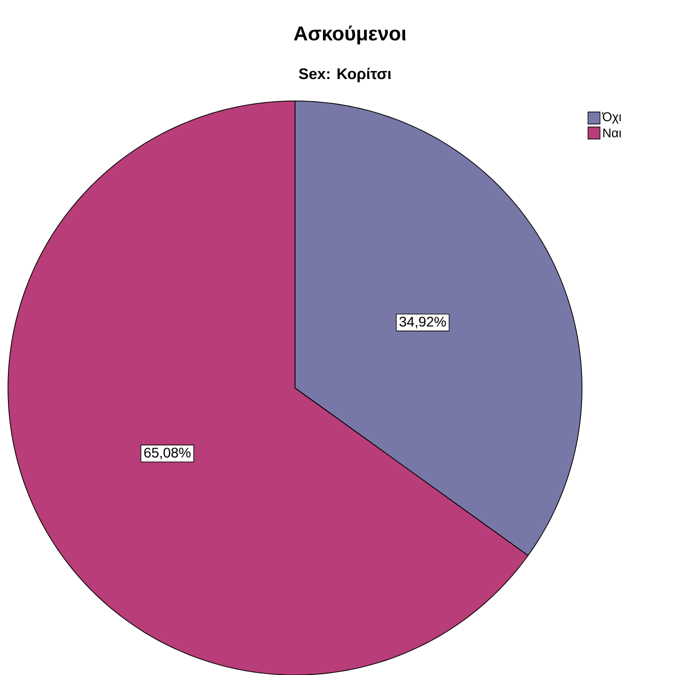 This screenshot has height=675, width=679. What do you see at coordinates (612, 118) in the screenshot?
I see `legend-label: Όχι` at bounding box center [612, 118].